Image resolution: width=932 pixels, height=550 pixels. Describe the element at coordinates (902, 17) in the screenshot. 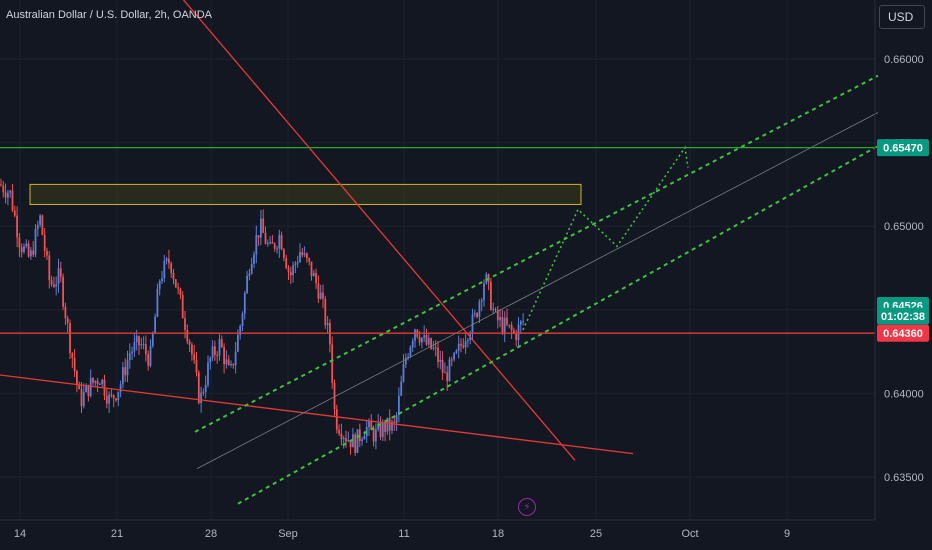

I see `currency-button: USD` at that location.